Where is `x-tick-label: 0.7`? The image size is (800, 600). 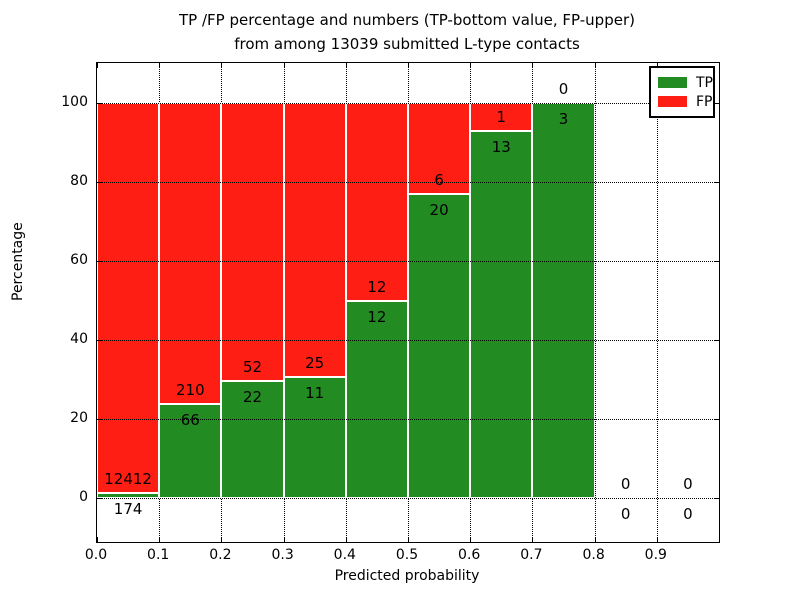
x-tick-label: 0.7 is located at coordinates (531, 555).